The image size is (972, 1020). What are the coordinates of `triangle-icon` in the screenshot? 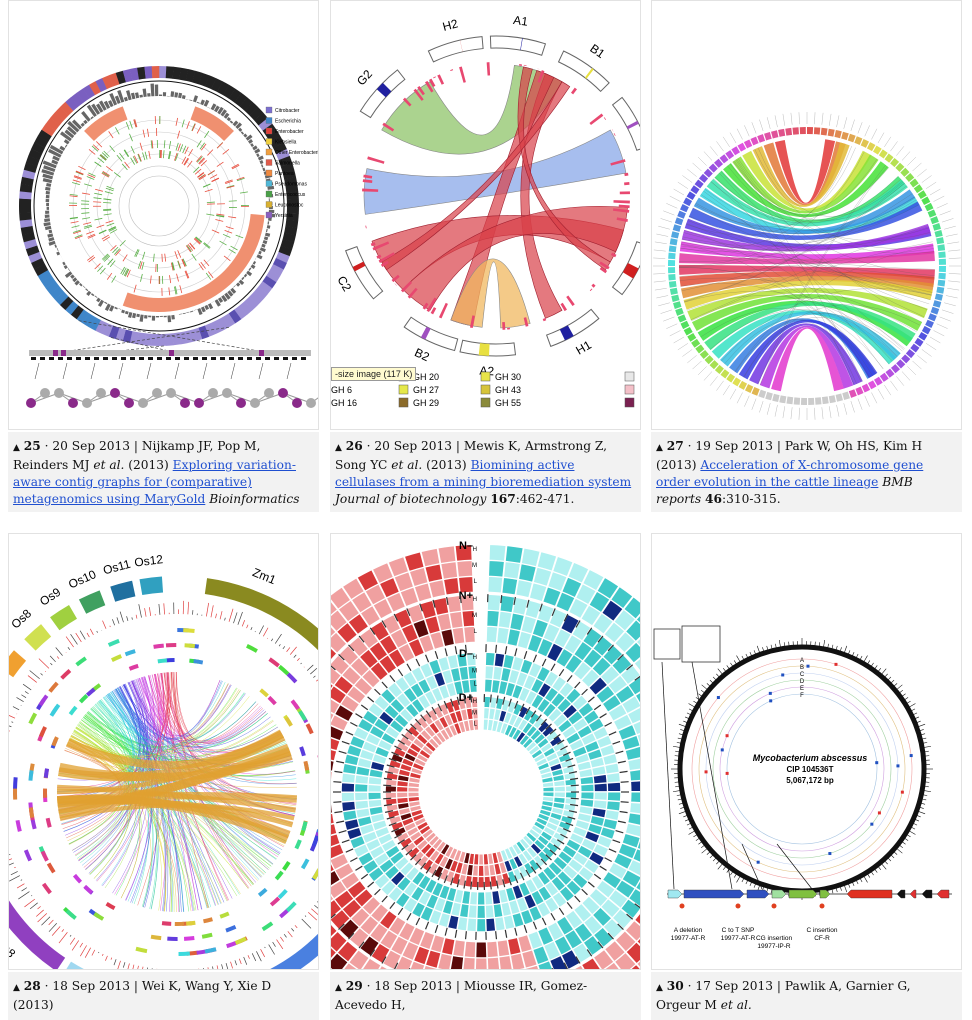 It's located at (16, 446).